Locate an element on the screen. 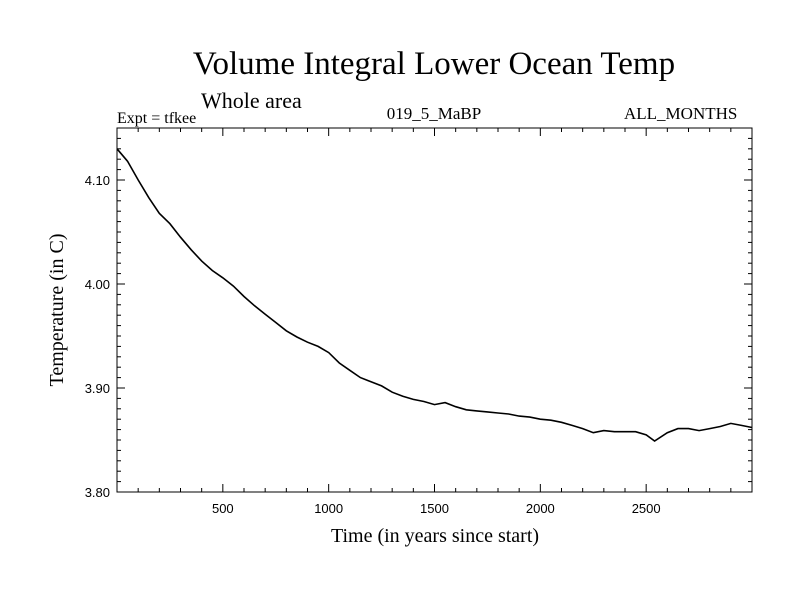  x-tick-label: 1000 is located at coordinates (328, 508).